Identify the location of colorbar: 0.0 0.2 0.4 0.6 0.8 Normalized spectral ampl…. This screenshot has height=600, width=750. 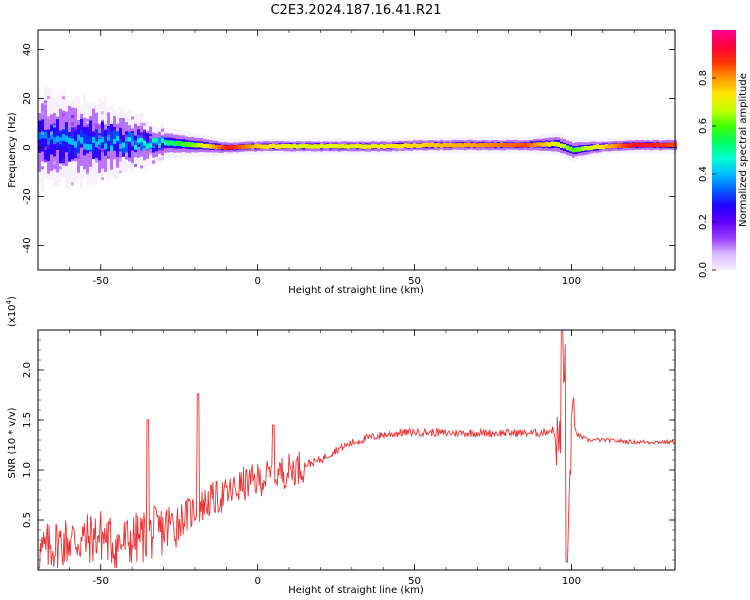
(723, 154).